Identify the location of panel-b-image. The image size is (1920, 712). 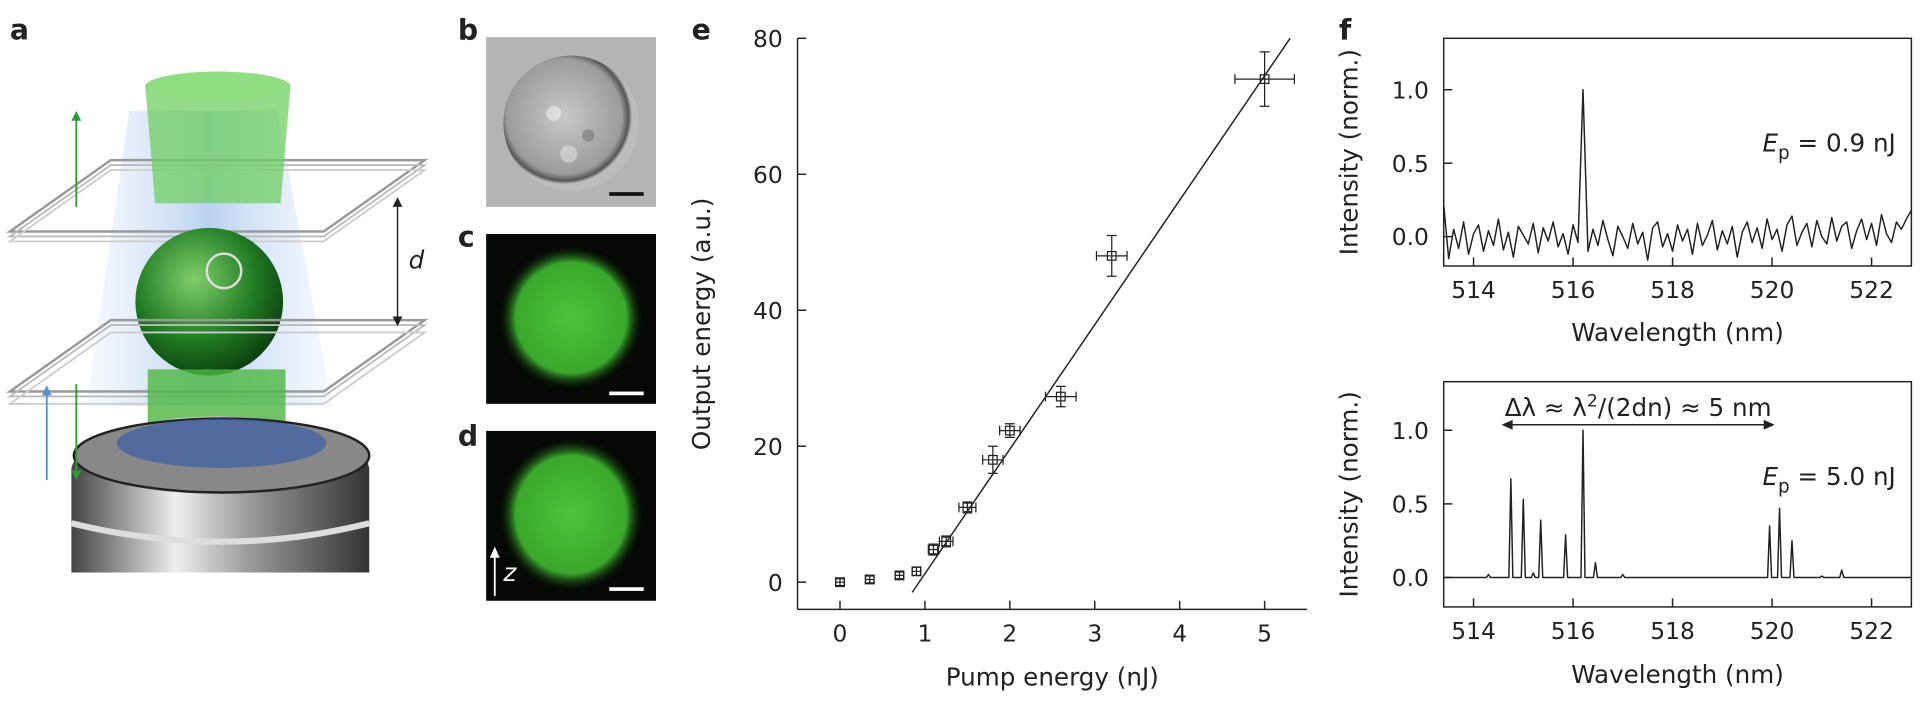
(571, 122).